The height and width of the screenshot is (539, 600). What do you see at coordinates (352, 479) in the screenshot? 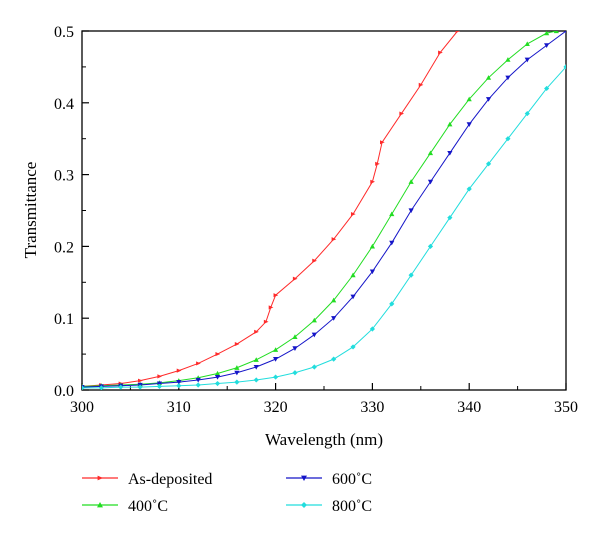
I see `legend-label: 600˚C` at bounding box center [352, 479].